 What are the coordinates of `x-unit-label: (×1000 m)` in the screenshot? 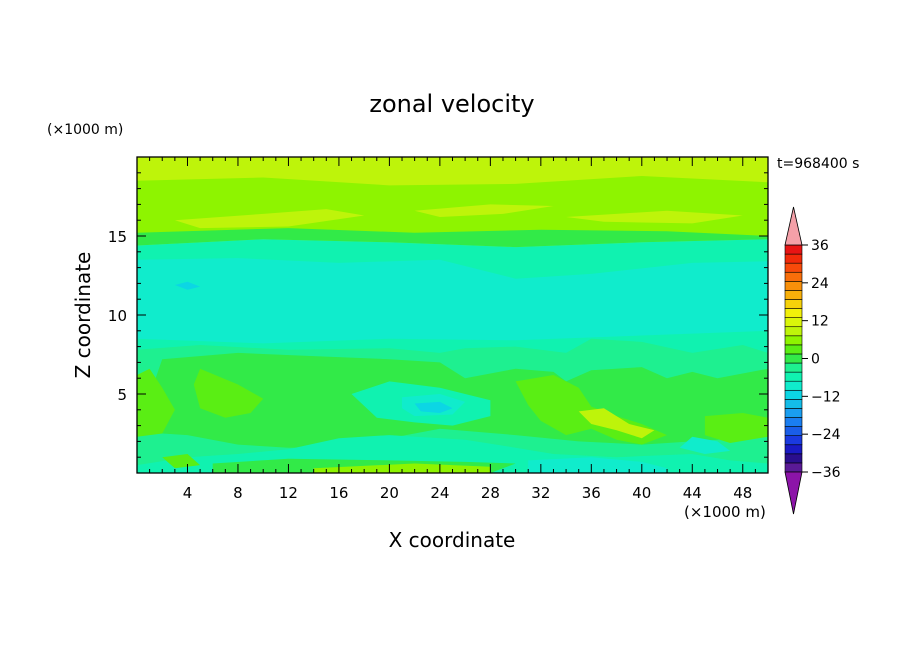 It's located at (725, 512).